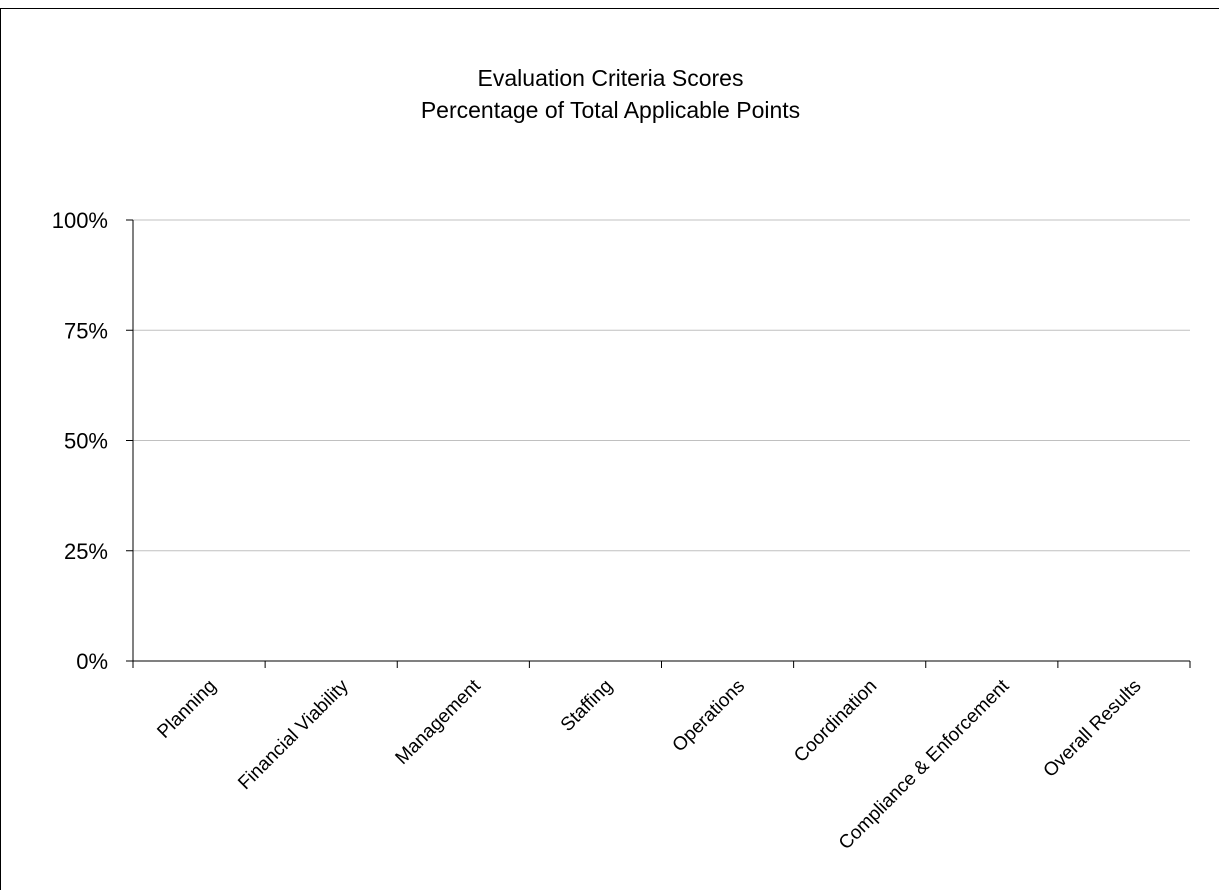  Describe the element at coordinates (587, 706) in the screenshot. I see `x-tick-label: Staffing` at that location.